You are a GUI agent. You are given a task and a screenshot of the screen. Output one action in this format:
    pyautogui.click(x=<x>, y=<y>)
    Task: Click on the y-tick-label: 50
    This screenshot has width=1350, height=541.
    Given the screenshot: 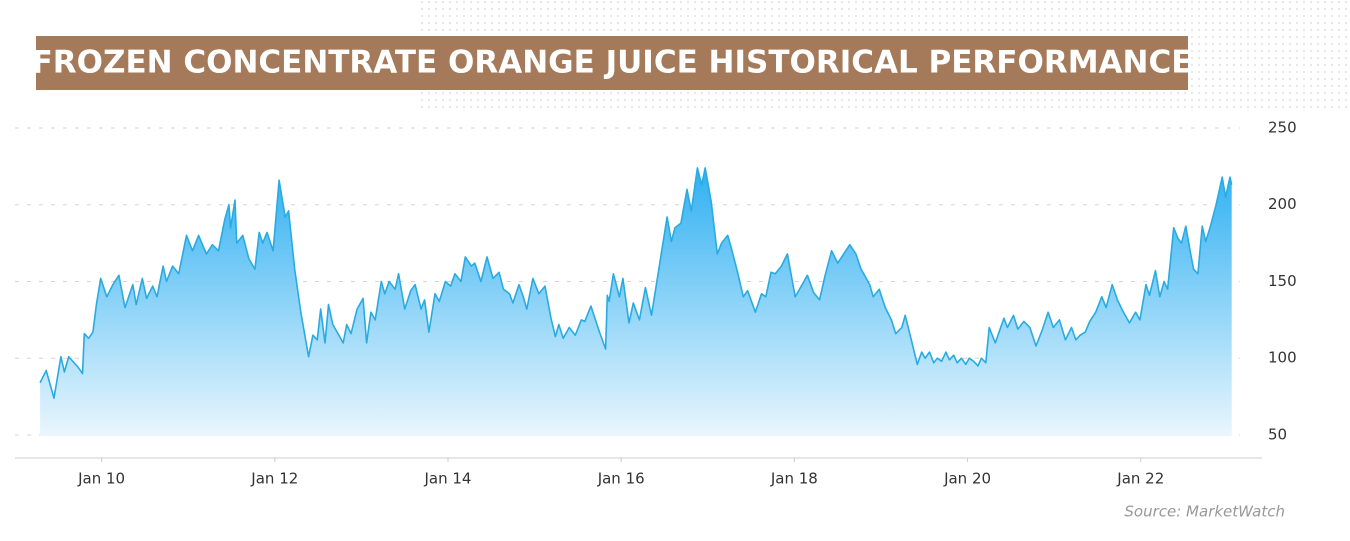 What is the action you would take?
    pyautogui.click(x=1277, y=434)
    